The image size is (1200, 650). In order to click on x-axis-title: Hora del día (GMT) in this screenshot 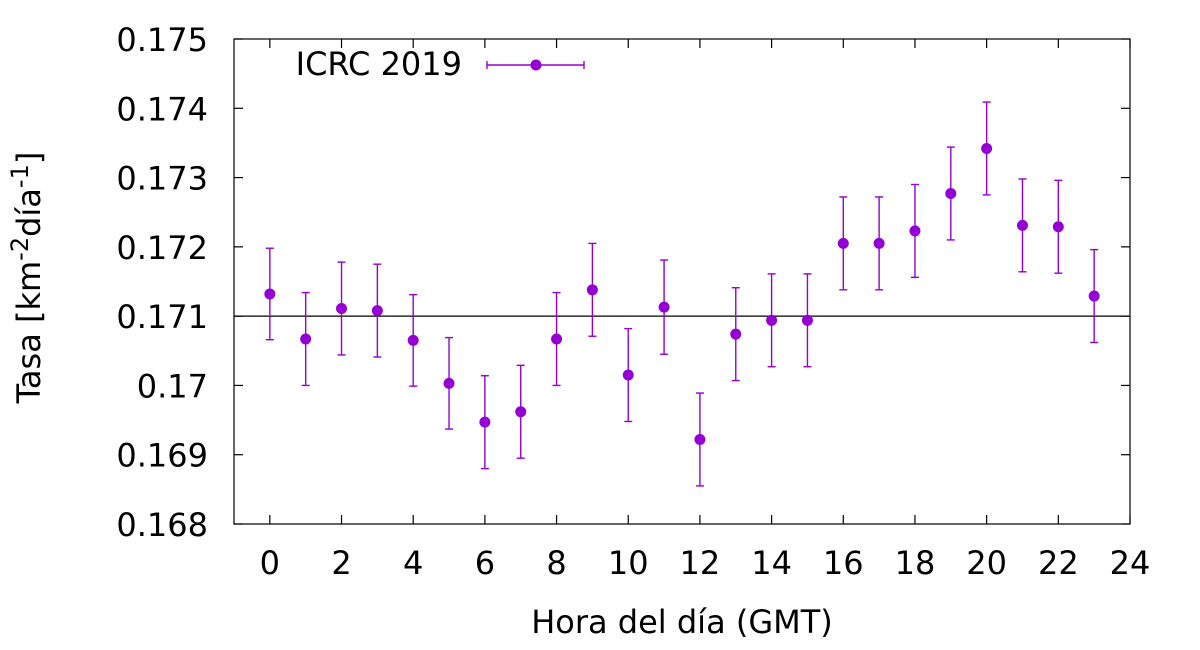, I will do `click(682, 622)`.